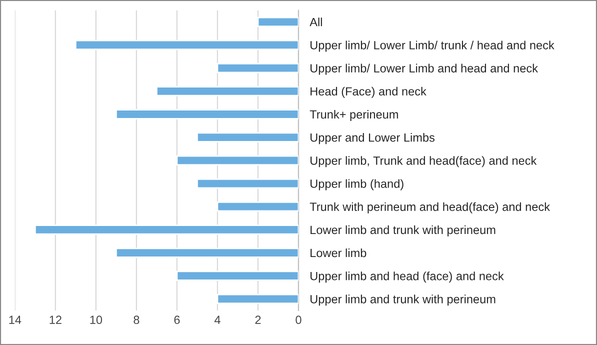  I want to click on y-tick-label: Lower limb, so click(338, 253).